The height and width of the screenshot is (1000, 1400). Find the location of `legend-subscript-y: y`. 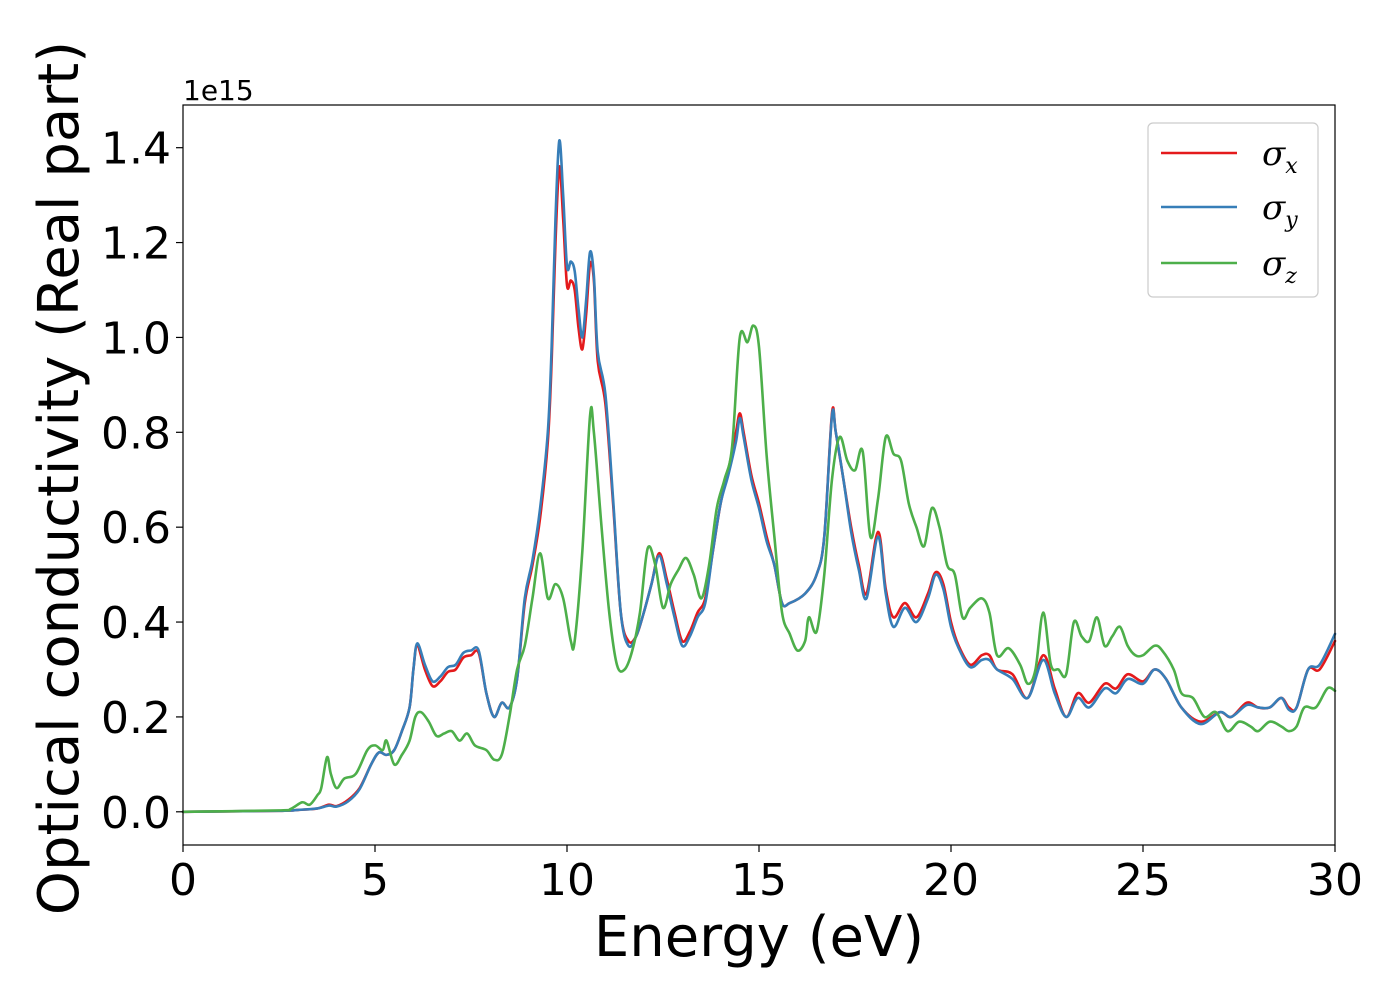

legend-subscript-y: y is located at coordinates (1291, 220).